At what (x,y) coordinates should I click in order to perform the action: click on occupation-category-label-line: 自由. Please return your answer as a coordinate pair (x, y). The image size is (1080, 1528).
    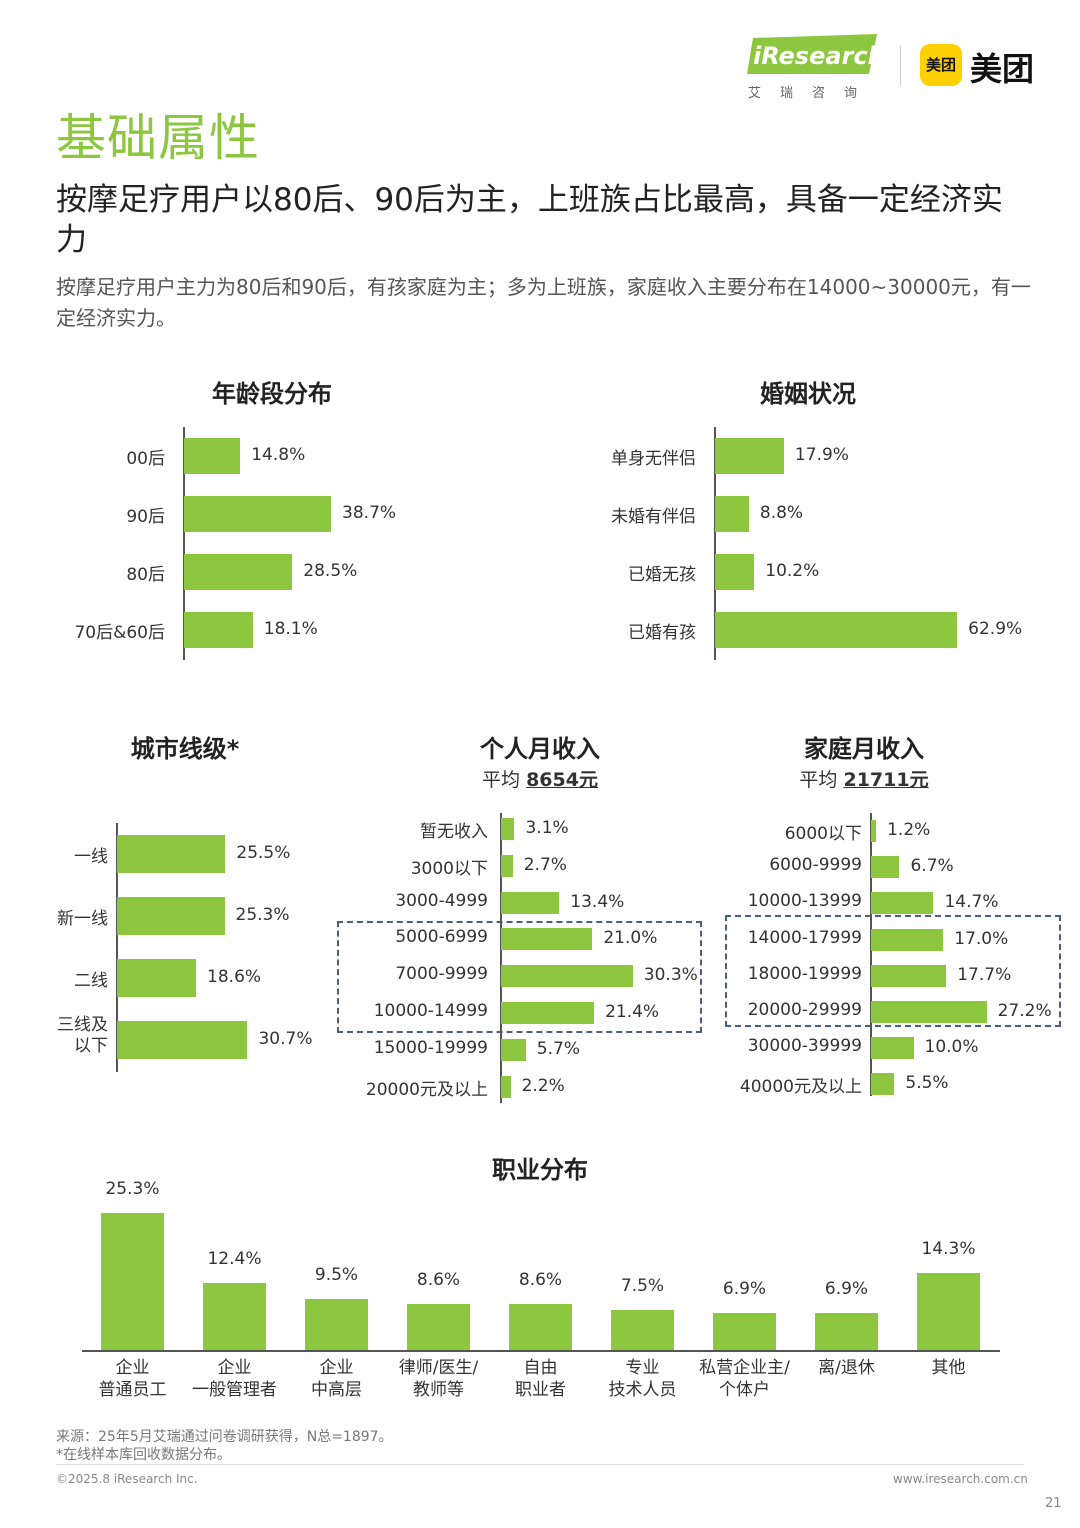
    Looking at the image, I should click on (540, 1368).